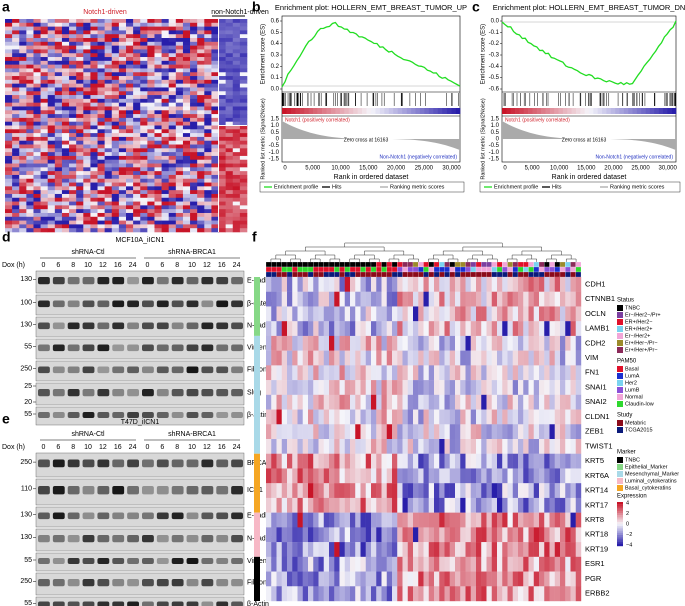 This screenshot has height=606, width=685. What do you see at coordinates (275, 120) in the screenshot?
I see `y-tick-label: 1.5` at bounding box center [275, 120].